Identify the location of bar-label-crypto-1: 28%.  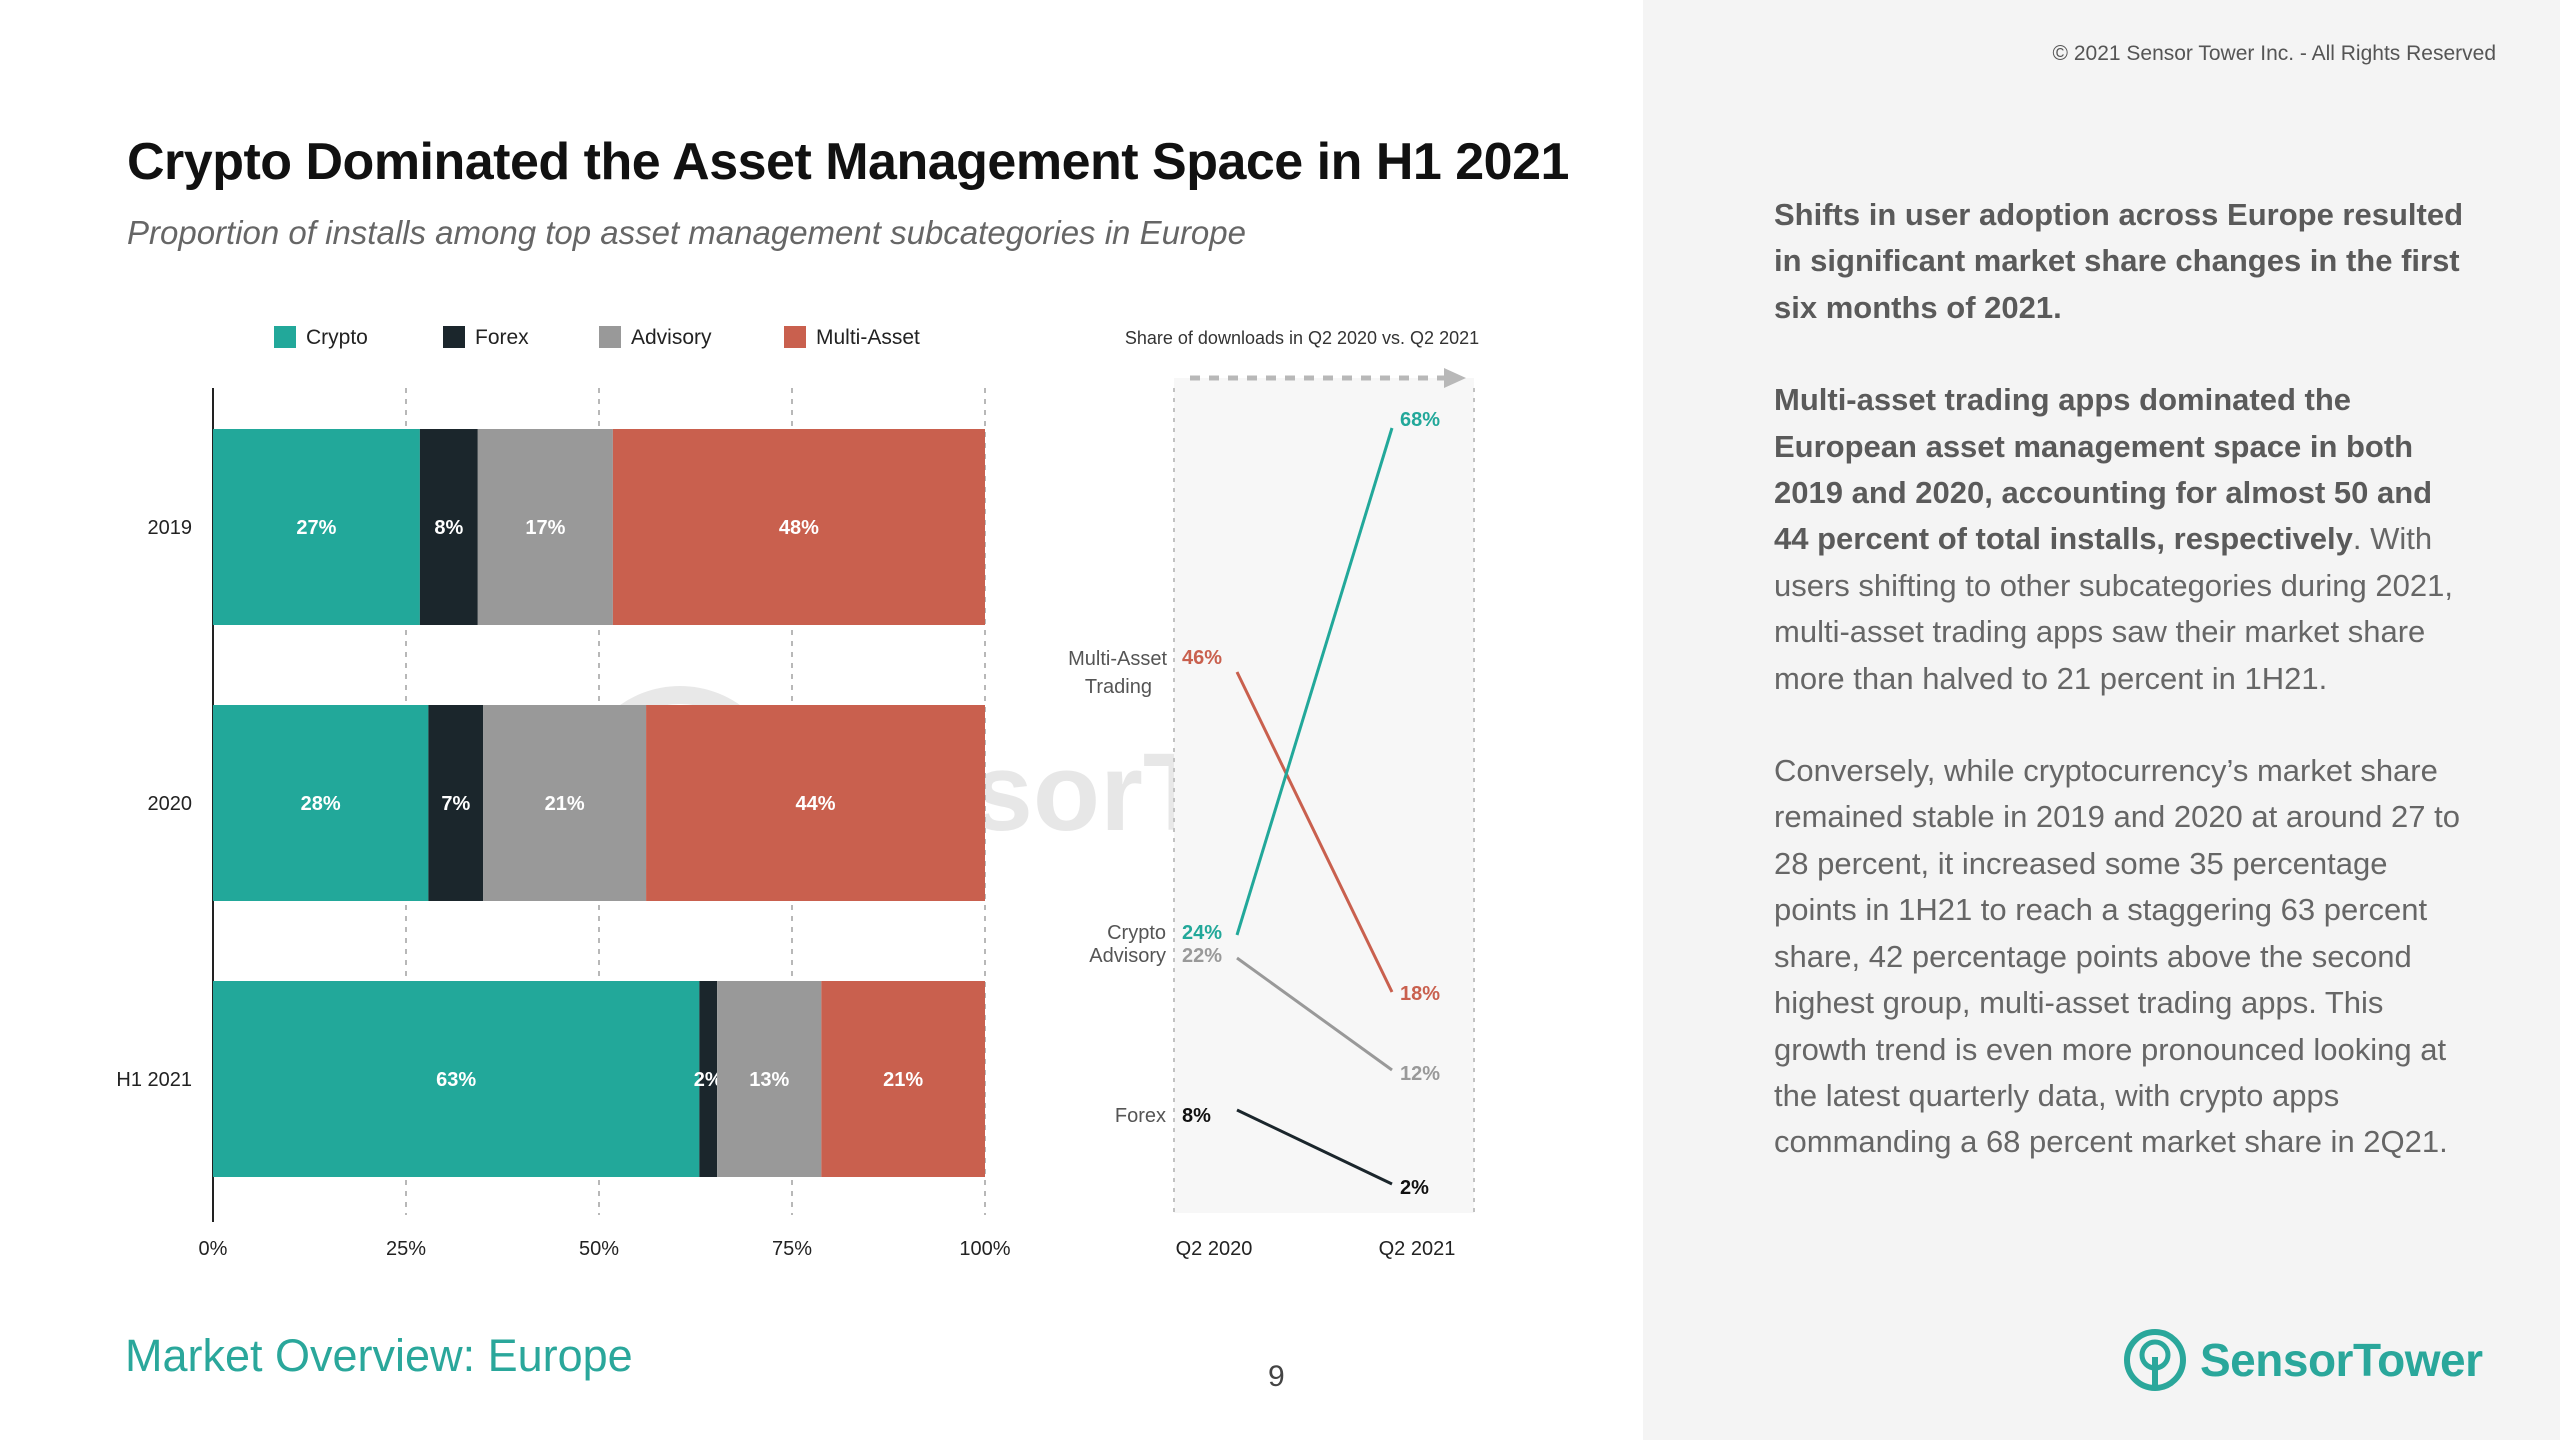
(321, 804).